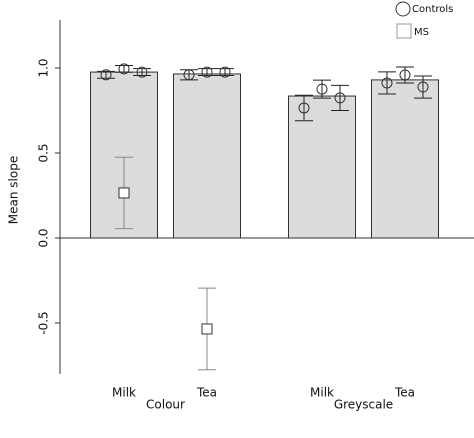  What do you see at coordinates (165, 405) in the screenshot?
I see `group-label: Colour` at bounding box center [165, 405].